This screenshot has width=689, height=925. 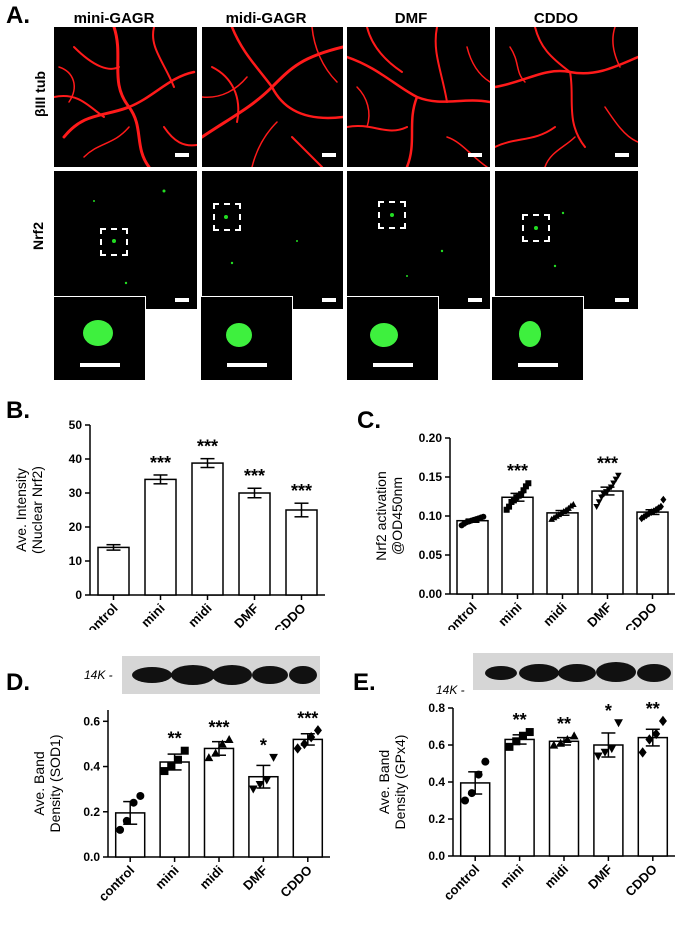 What do you see at coordinates (537, 338) in the screenshot?
I see `nucleus-inset-cddo` at bounding box center [537, 338].